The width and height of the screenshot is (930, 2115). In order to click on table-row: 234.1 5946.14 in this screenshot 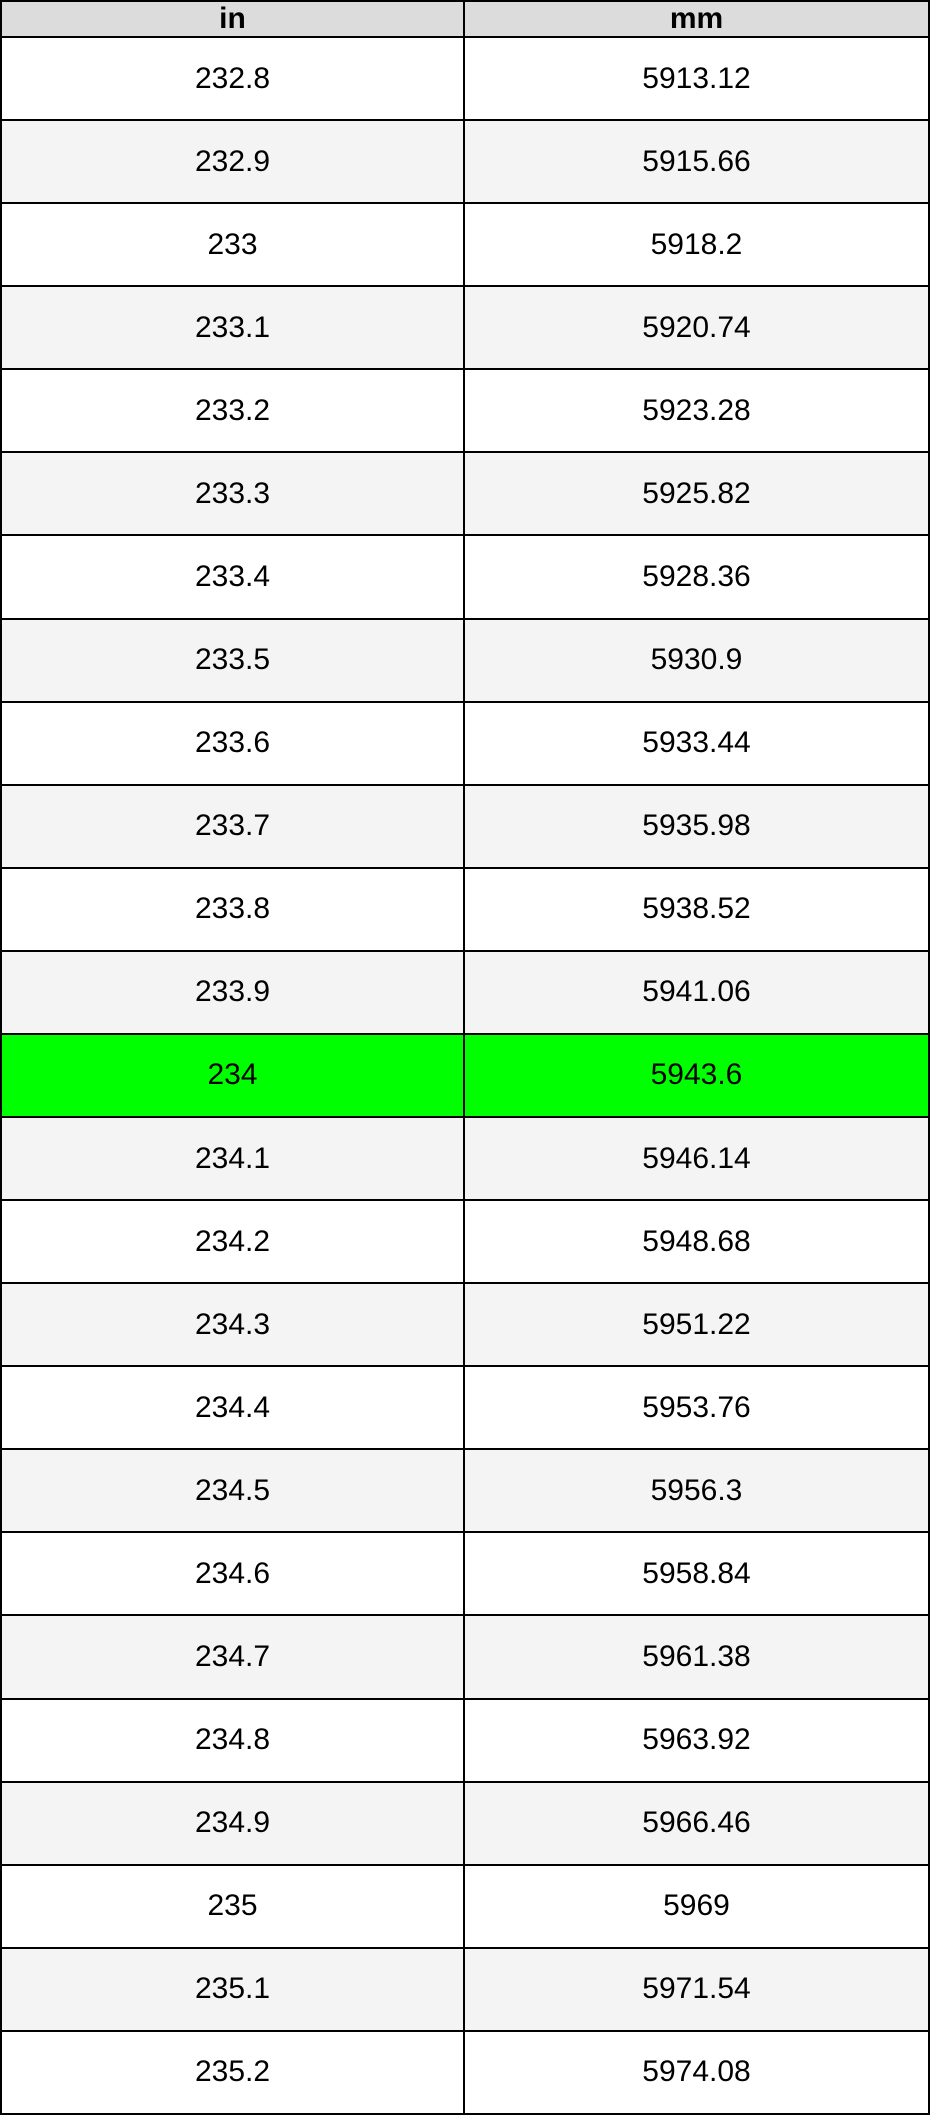, I will do `click(465, 1159)`.